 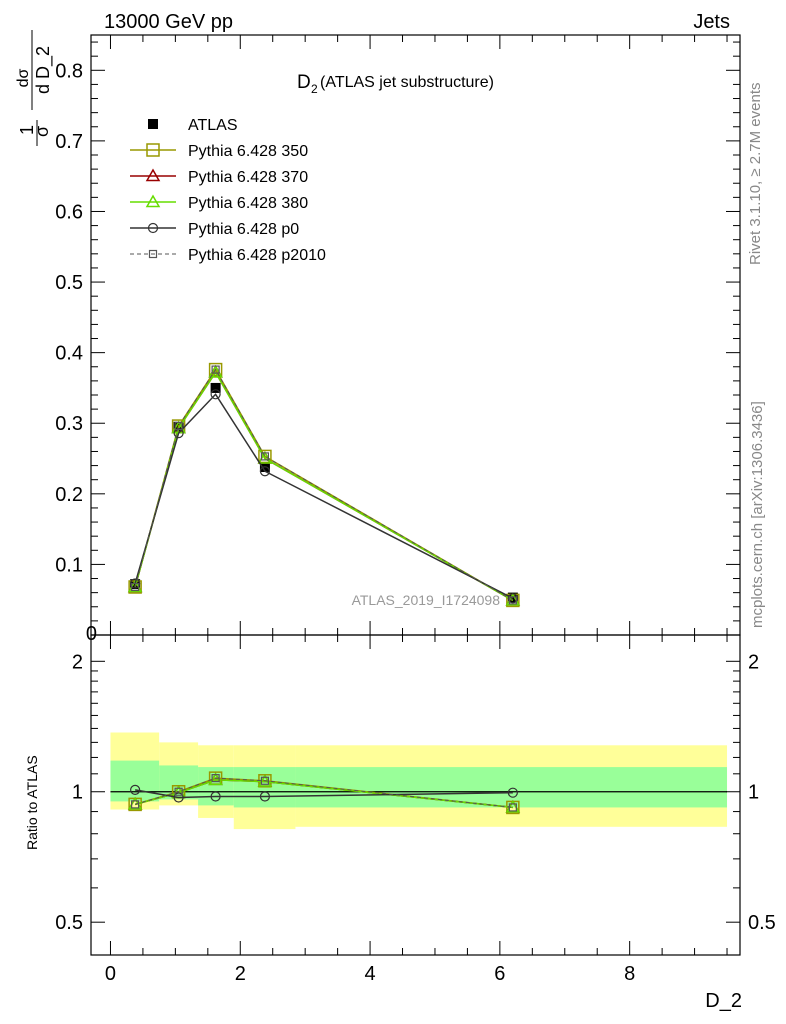 What do you see at coordinates (499, 974) in the screenshot?
I see `x-tick-label: 6` at bounding box center [499, 974].